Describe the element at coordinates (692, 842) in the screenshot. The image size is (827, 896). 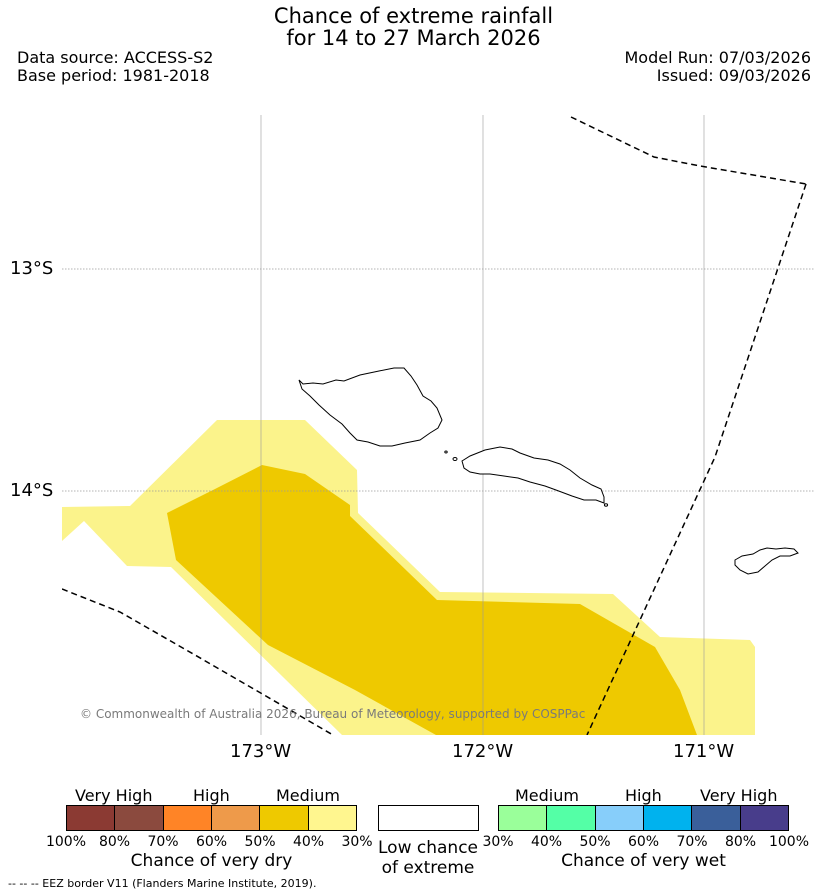
I see `wet-tick-label: 70%` at that location.